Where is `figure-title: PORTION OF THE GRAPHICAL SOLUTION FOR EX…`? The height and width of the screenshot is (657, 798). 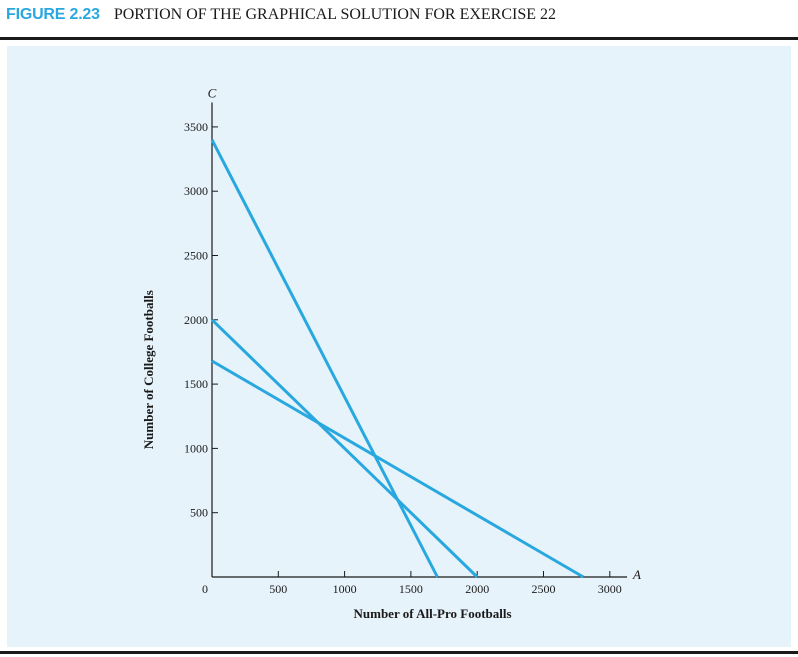 figure-title: PORTION OF THE GRAPHICAL SOLUTION FOR EX… is located at coordinates (335, 14).